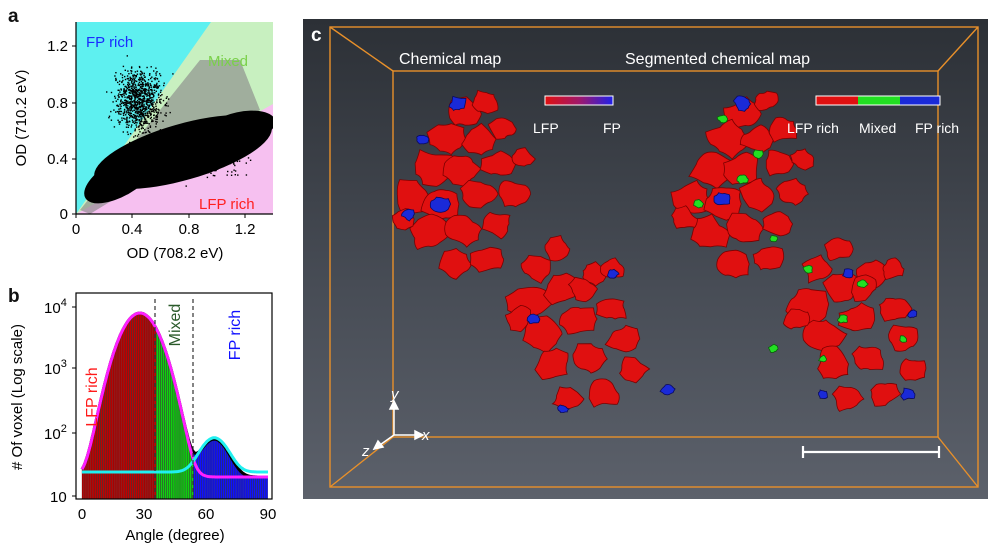  What do you see at coordinates (174, 395) in the screenshot?
I see `lfp-gaussian-fit` at bounding box center [174, 395].